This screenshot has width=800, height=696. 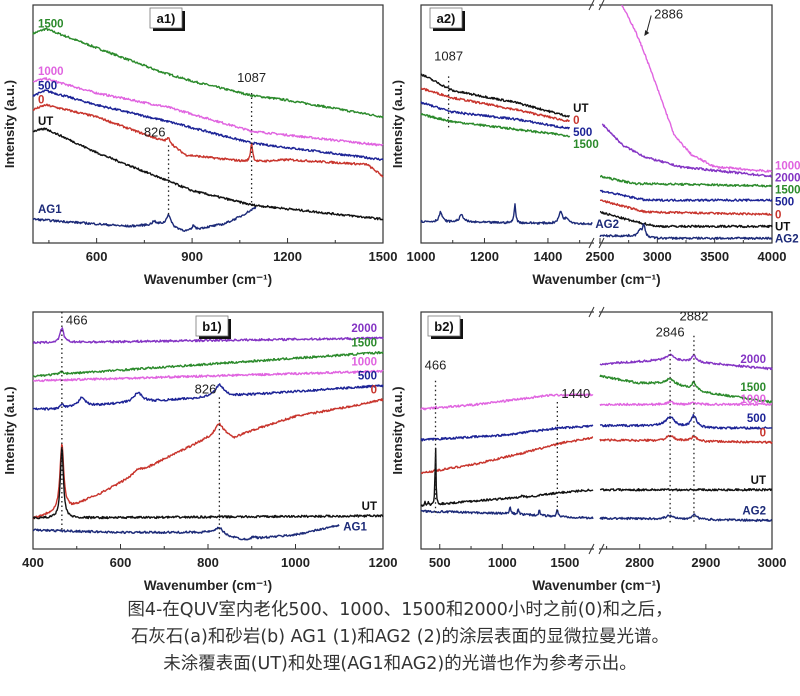 I want to click on axis-break-gap-top, so click(x=596, y=312).